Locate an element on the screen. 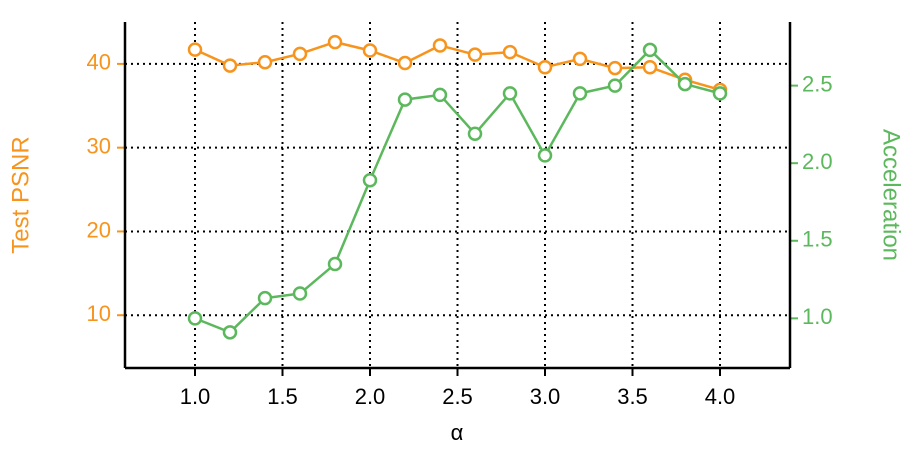  y-tick-label: 10 is located at coordinates (99, 313).